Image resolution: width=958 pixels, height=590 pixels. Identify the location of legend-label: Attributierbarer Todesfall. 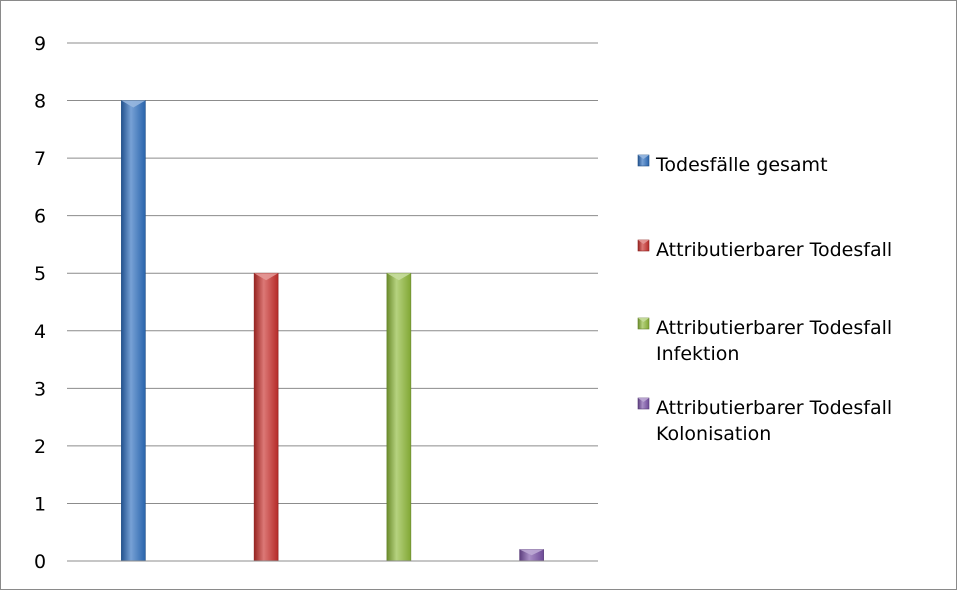
(774, 250).